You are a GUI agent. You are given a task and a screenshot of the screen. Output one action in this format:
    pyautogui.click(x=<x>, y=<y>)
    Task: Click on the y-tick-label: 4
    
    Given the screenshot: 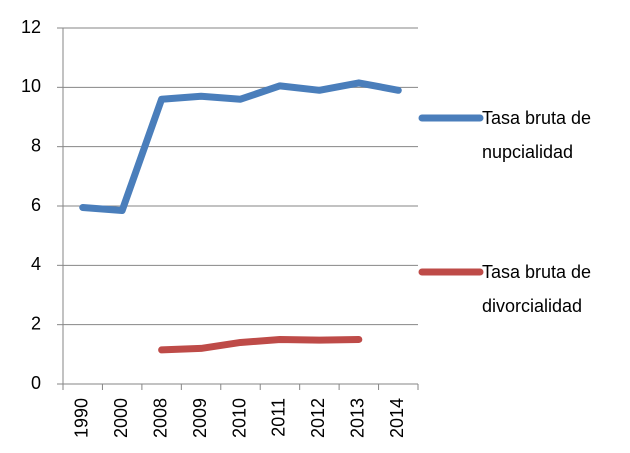 What is the action you would take?
    pyautogui.click(x=36, y=264)
    